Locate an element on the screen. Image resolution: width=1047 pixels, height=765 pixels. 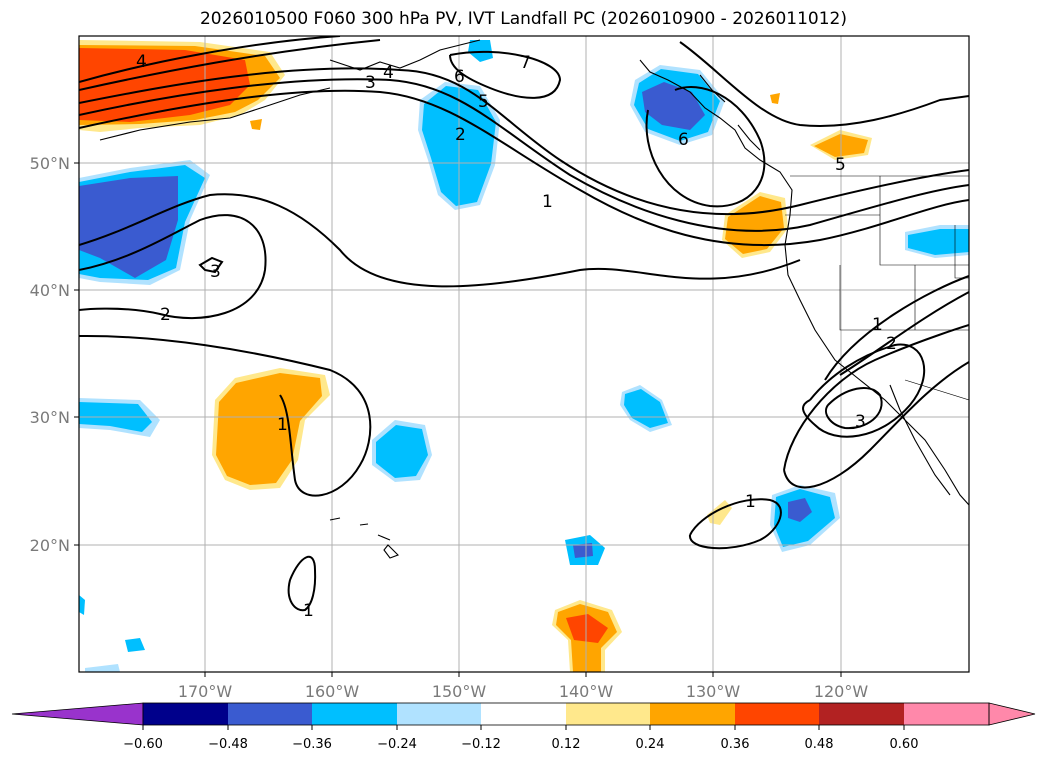
anomaly-negative-small is located at coordinates (646, 408).